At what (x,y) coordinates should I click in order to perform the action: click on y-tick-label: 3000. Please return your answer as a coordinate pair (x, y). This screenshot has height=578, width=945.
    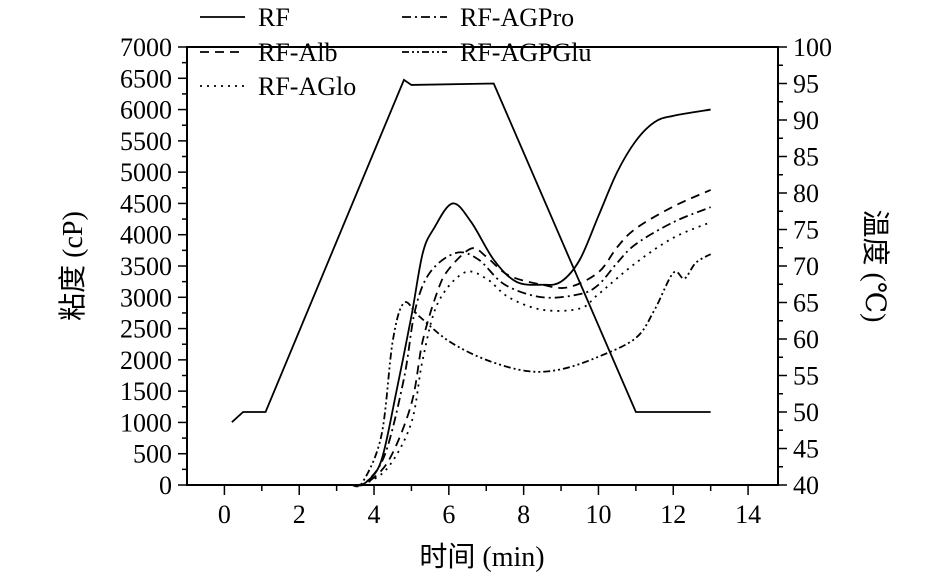
    Looking at the image, I should click on (146, 297).